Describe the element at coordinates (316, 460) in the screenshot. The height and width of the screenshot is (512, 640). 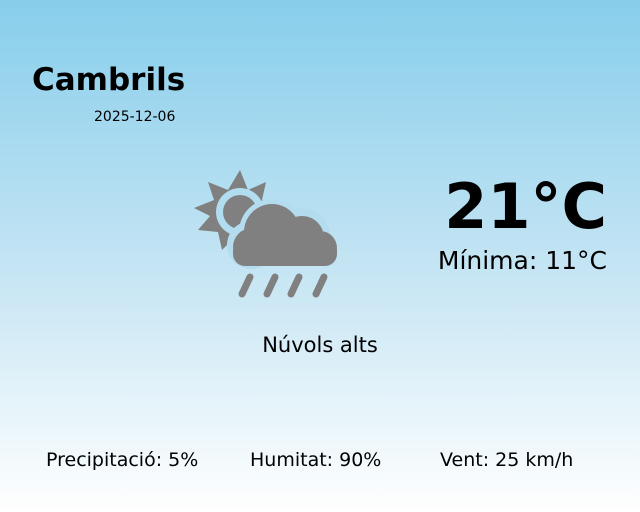
I see `humidity-stat: Humitat: 90%` at that location.